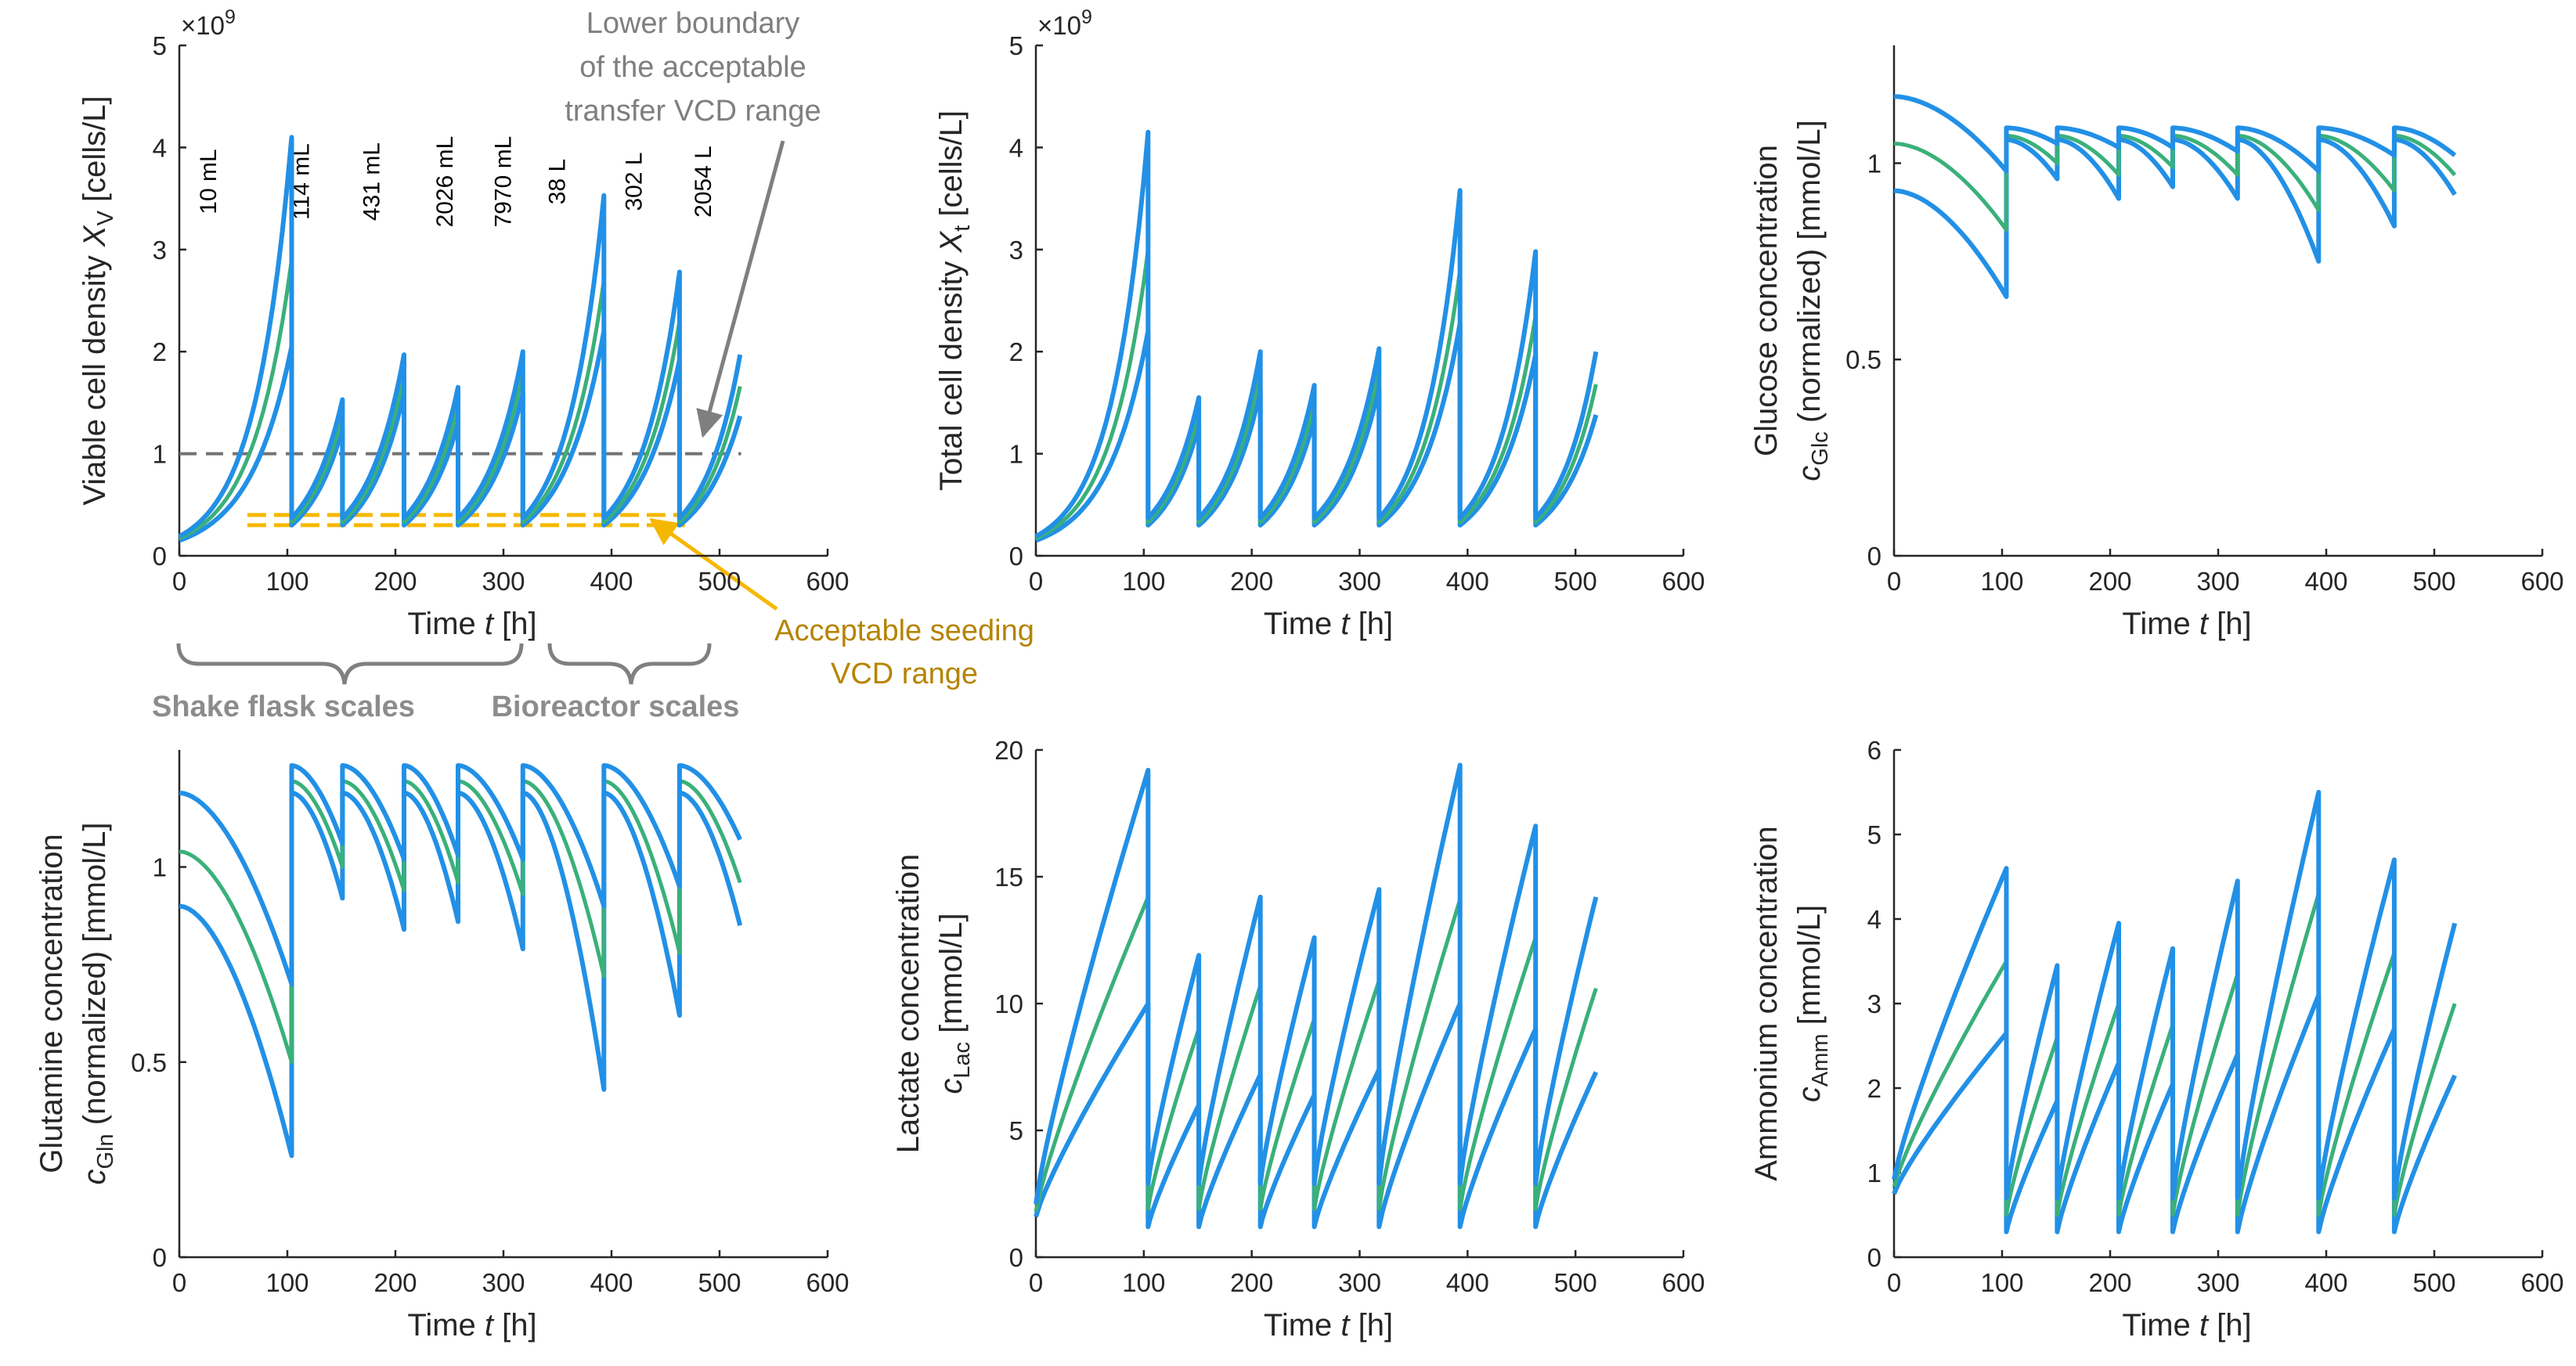 Image resolution: width=2576 pixels, height=1366 pixels. I want to click on glc-x-label: Time t [h], so click(2186, 624).